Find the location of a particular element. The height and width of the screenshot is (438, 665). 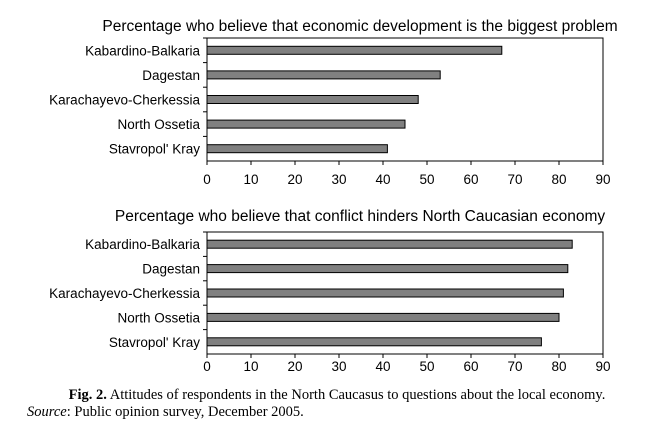

chart1-x-tick-label: 50 is located at coordinates (426, 179).